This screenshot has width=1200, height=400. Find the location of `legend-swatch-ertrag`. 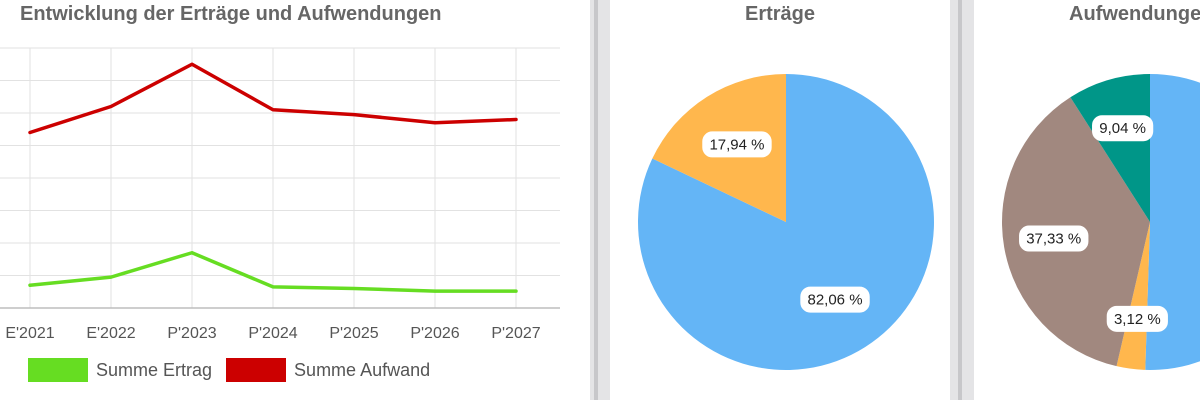

legend-swatch-ertrag is located at coordinates (58, 370).